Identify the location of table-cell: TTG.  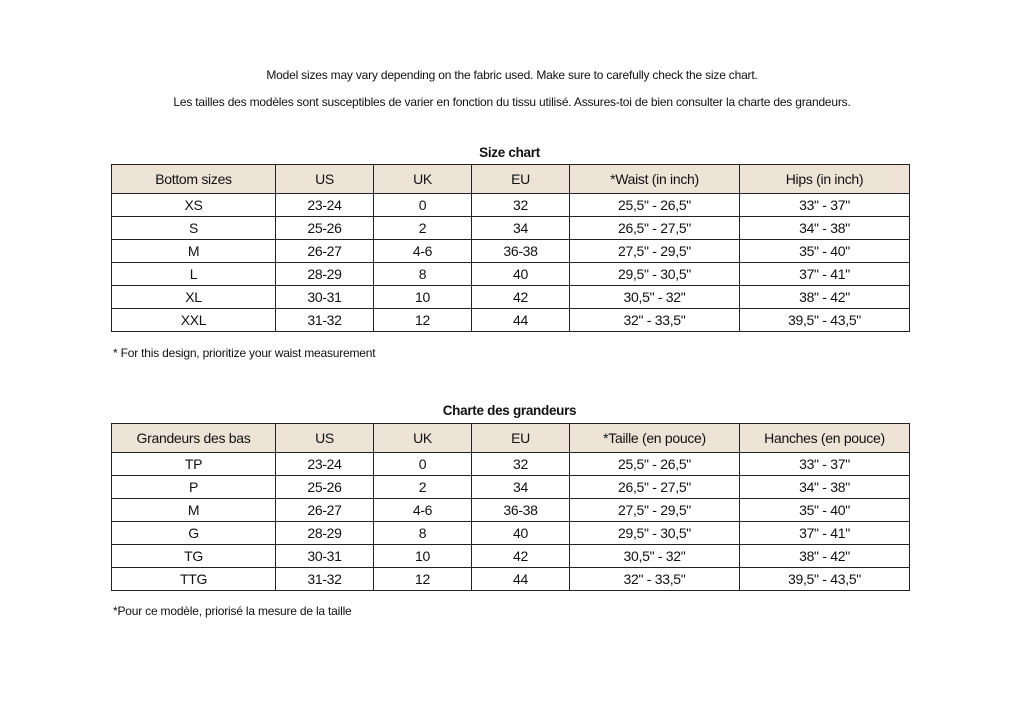
(193, 579).